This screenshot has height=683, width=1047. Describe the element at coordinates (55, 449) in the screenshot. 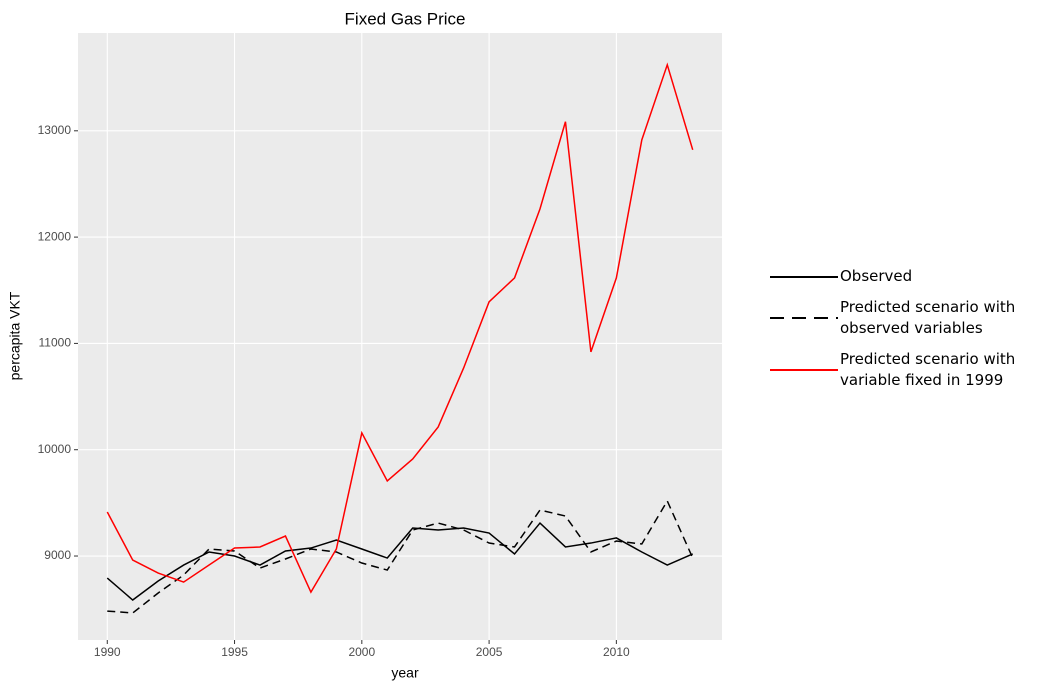

I see `y-tick-label: 10000` at that location.